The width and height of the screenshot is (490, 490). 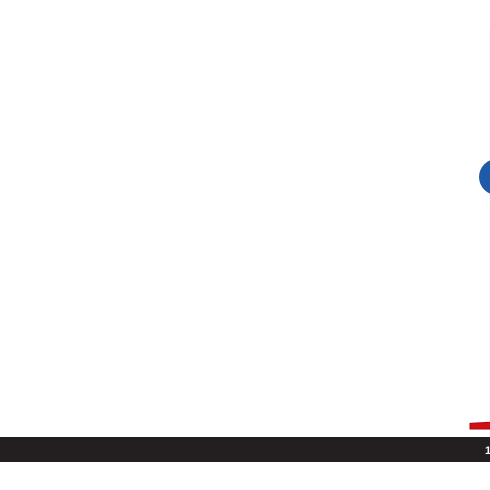 I want to click on location-km-label: 1, so click(x=487, y=451).